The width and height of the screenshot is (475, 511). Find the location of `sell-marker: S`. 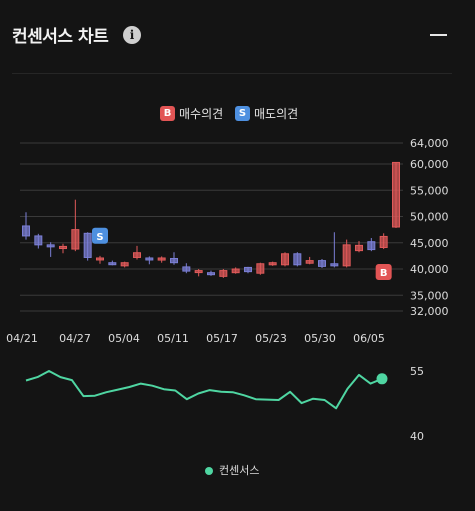

sell-marker: S is located at coordinates (100, 235).